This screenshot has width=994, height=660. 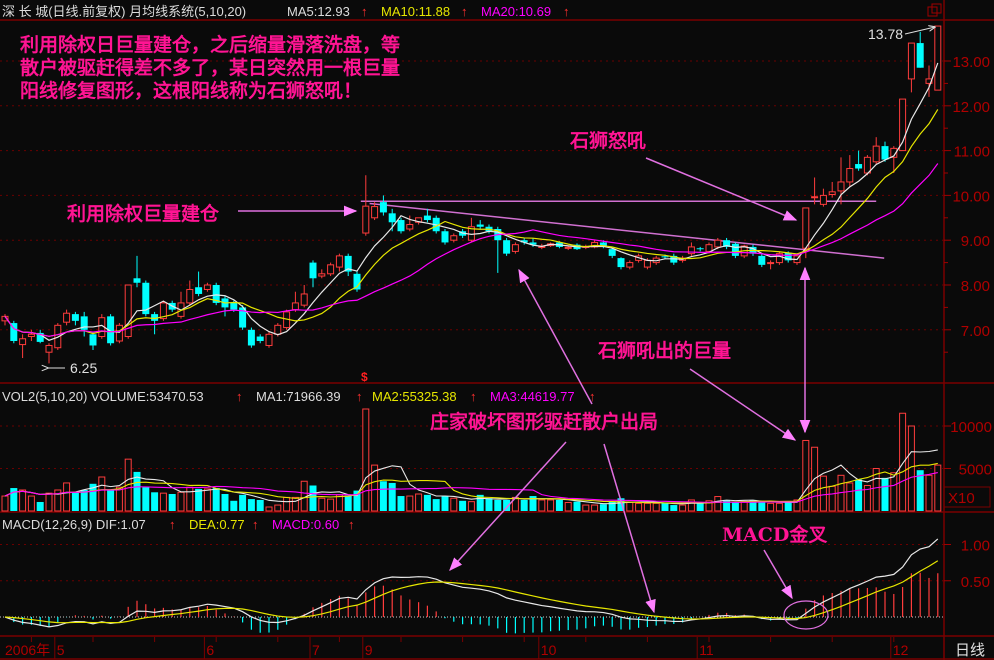 I want to click on price-tick-label: 13.00, so click(x=971, y=62).